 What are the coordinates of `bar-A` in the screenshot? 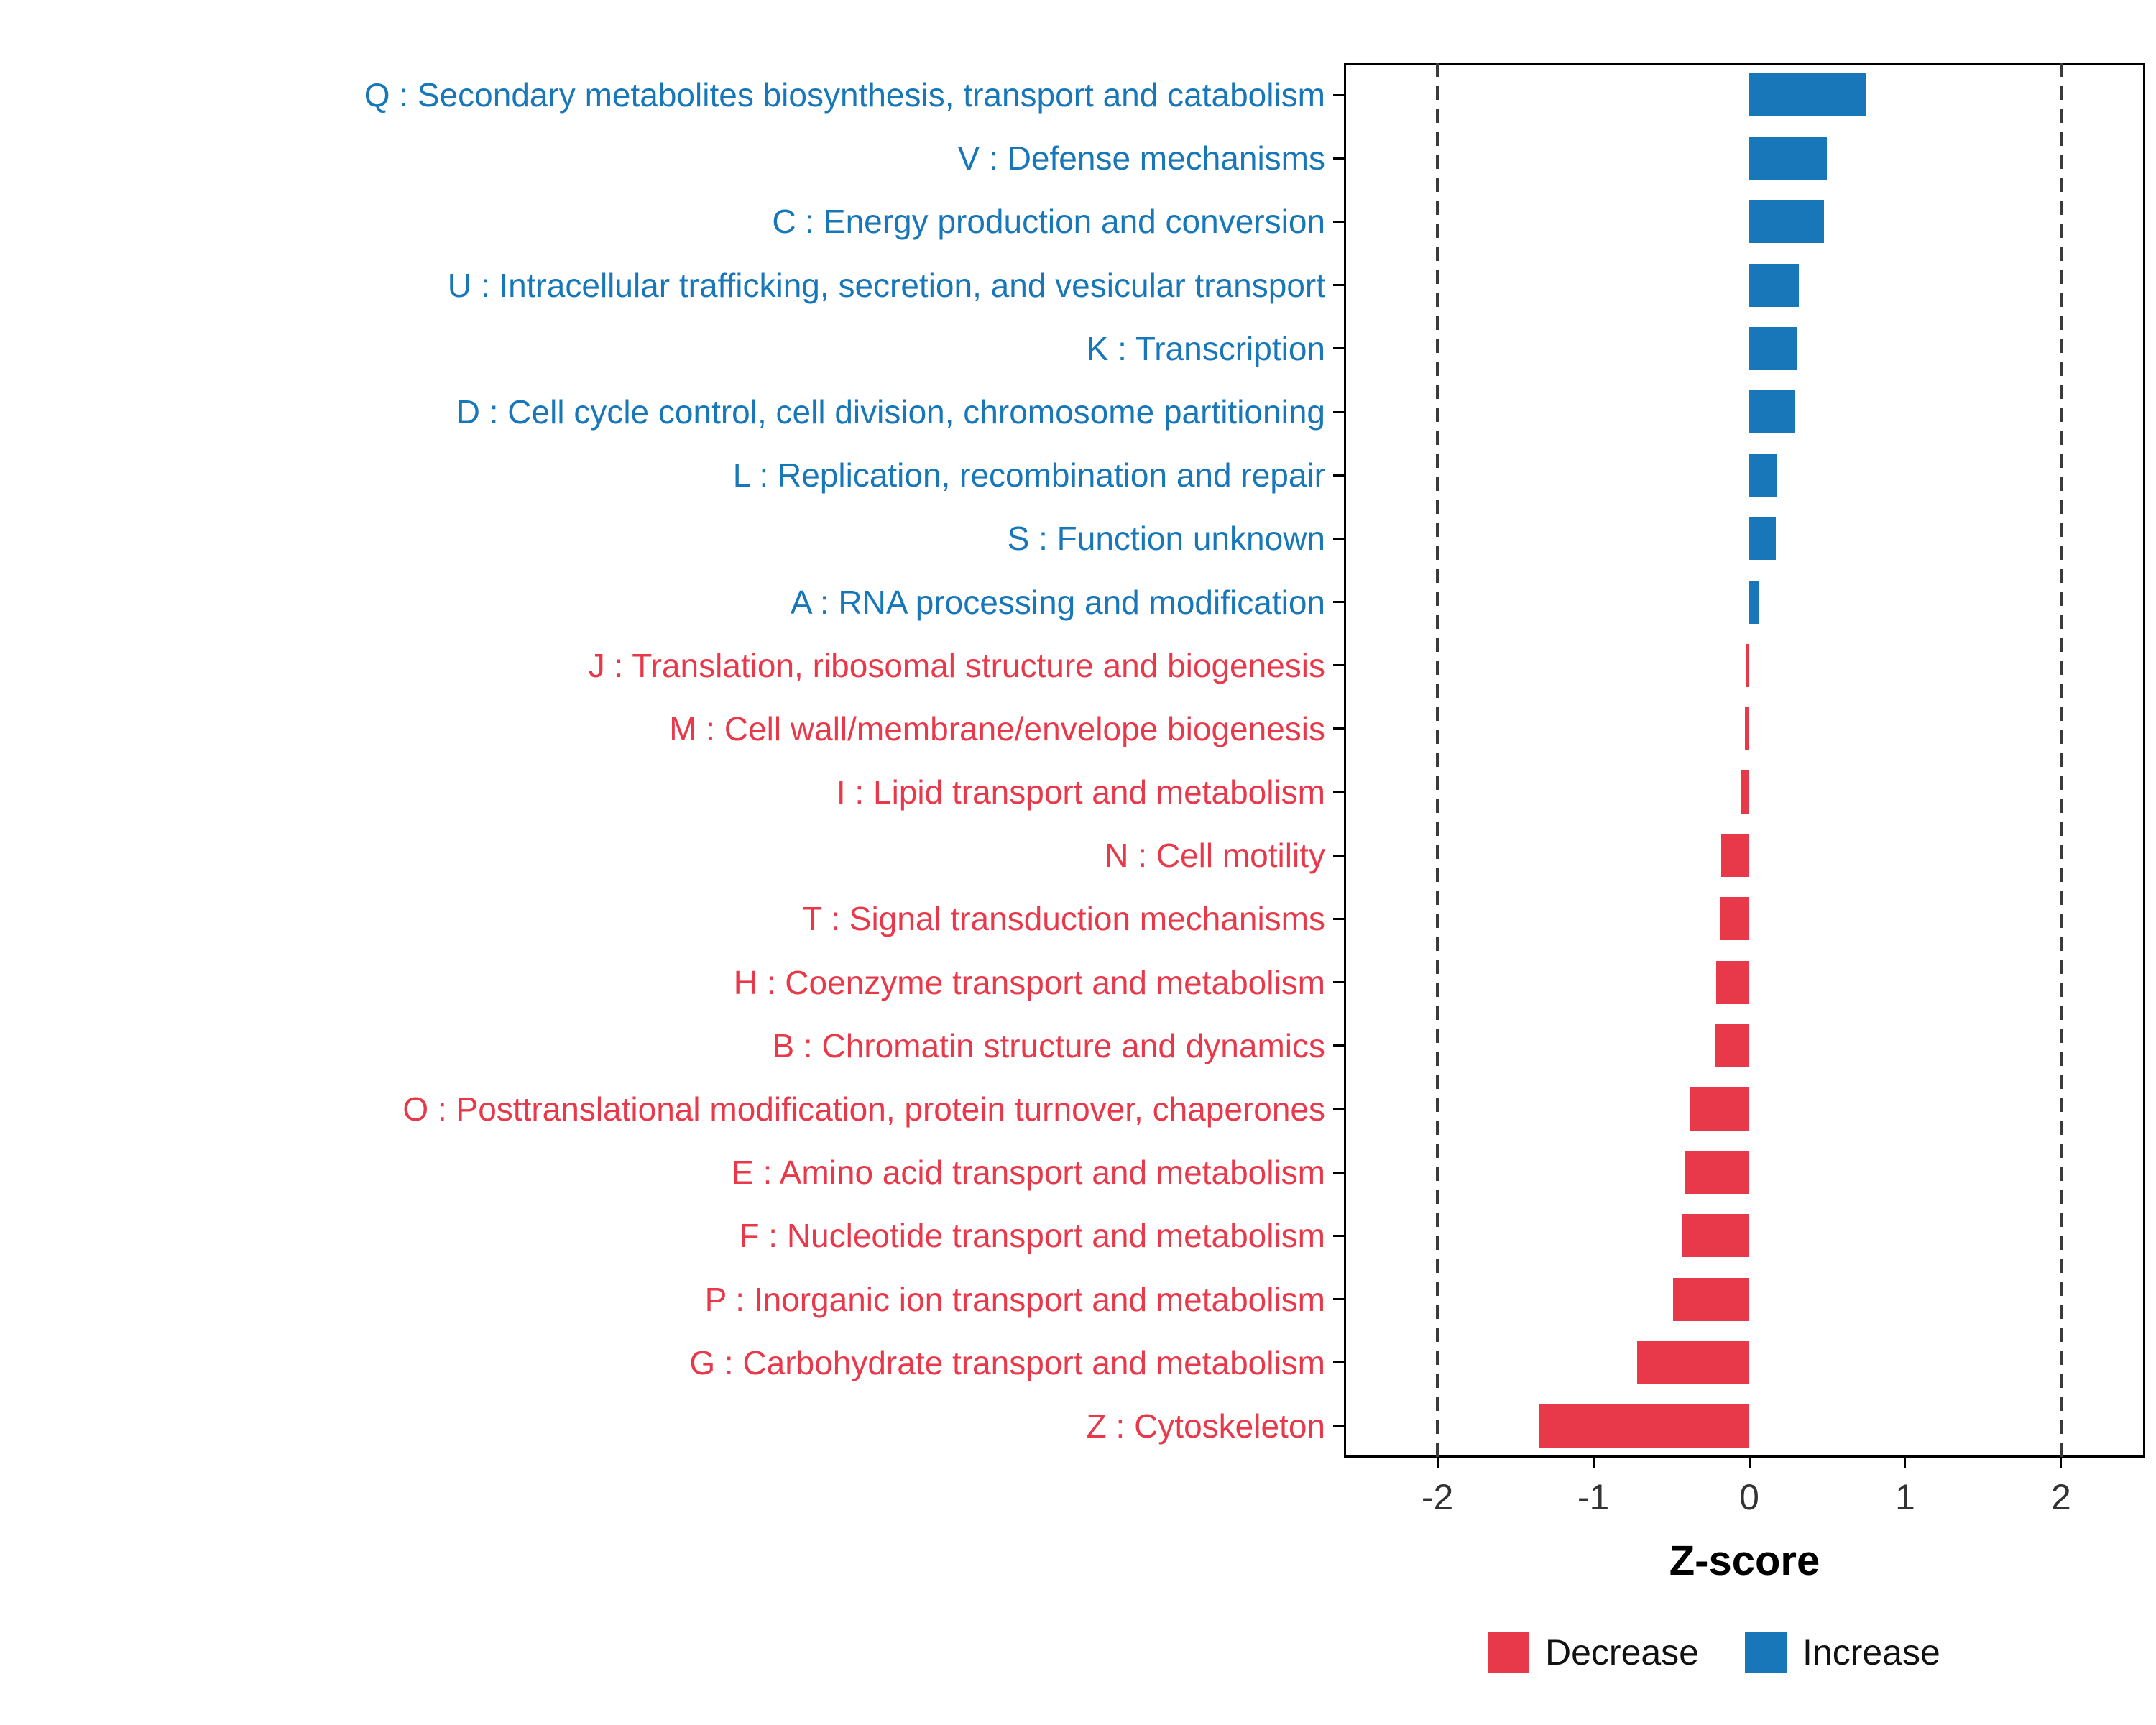 It's located at (1754, 602).